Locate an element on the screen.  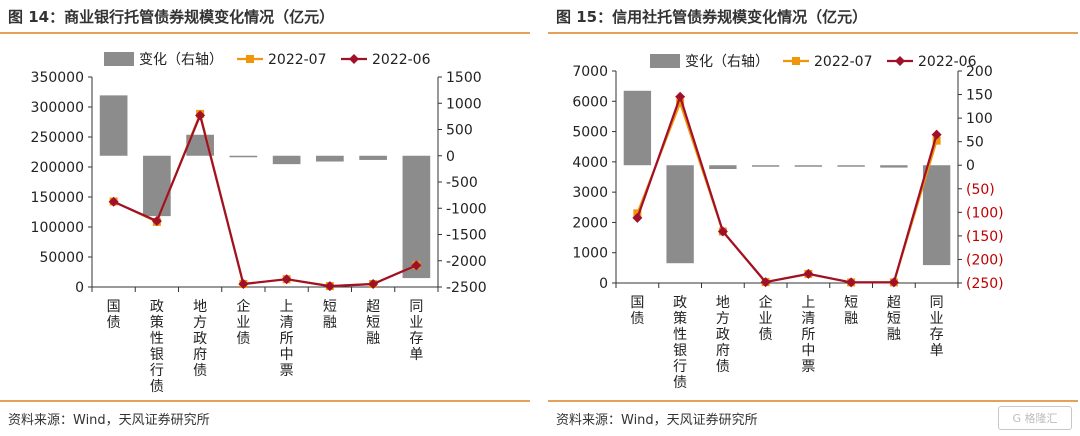
legend-marker-square is located at coordinates (250, 59).